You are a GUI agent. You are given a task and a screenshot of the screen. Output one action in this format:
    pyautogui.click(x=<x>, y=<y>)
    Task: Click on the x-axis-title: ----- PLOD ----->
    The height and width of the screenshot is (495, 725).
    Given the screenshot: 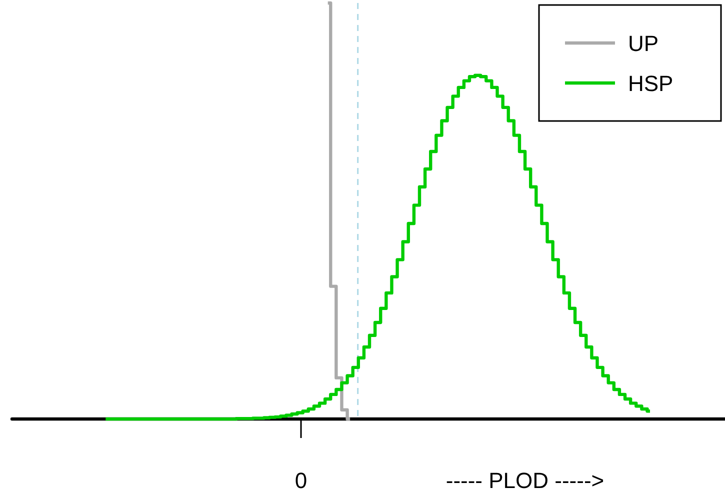 What is the action you would take?
    pyautogui.click(x=525, y=480)
    